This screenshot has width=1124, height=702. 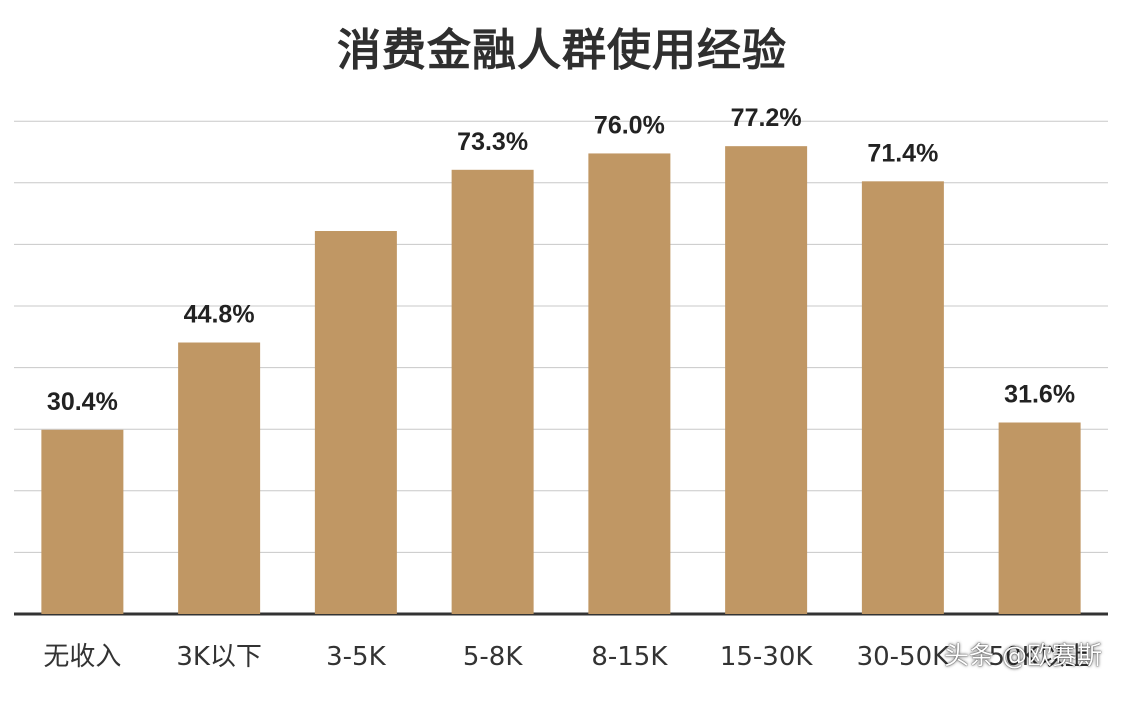 I want to click on category-label: 5-8K, so click(x=493, y=657).